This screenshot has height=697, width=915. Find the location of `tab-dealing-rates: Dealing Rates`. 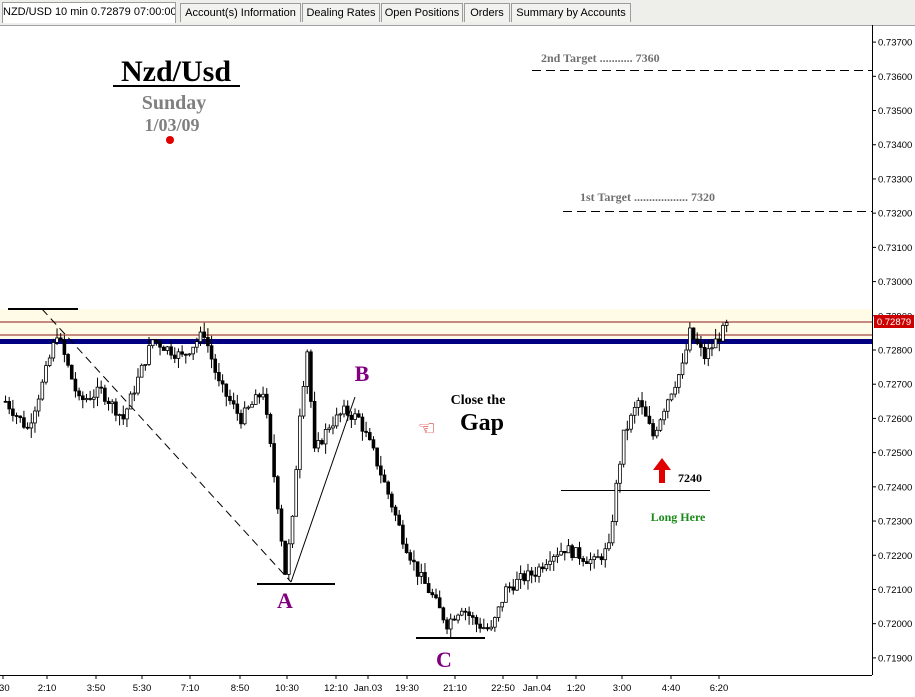

tab-dealing-rates: Dealing Rates is located at coordinates (341, 12).